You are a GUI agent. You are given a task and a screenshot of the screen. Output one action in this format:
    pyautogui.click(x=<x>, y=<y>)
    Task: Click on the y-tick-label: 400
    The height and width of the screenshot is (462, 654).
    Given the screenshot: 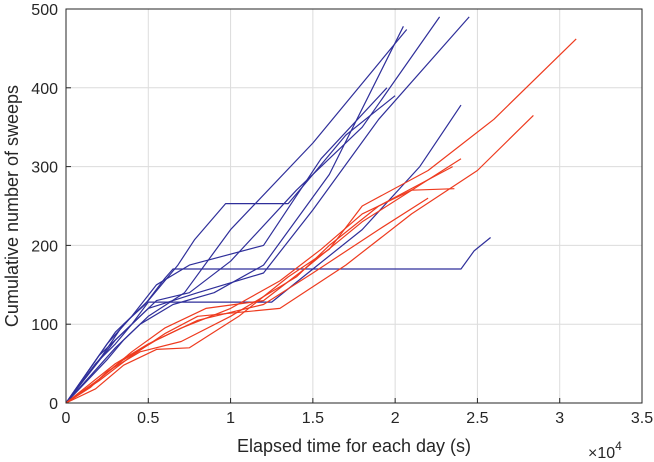 What is the action you would take?
    pyautogui.click(x=44, y=89)
    